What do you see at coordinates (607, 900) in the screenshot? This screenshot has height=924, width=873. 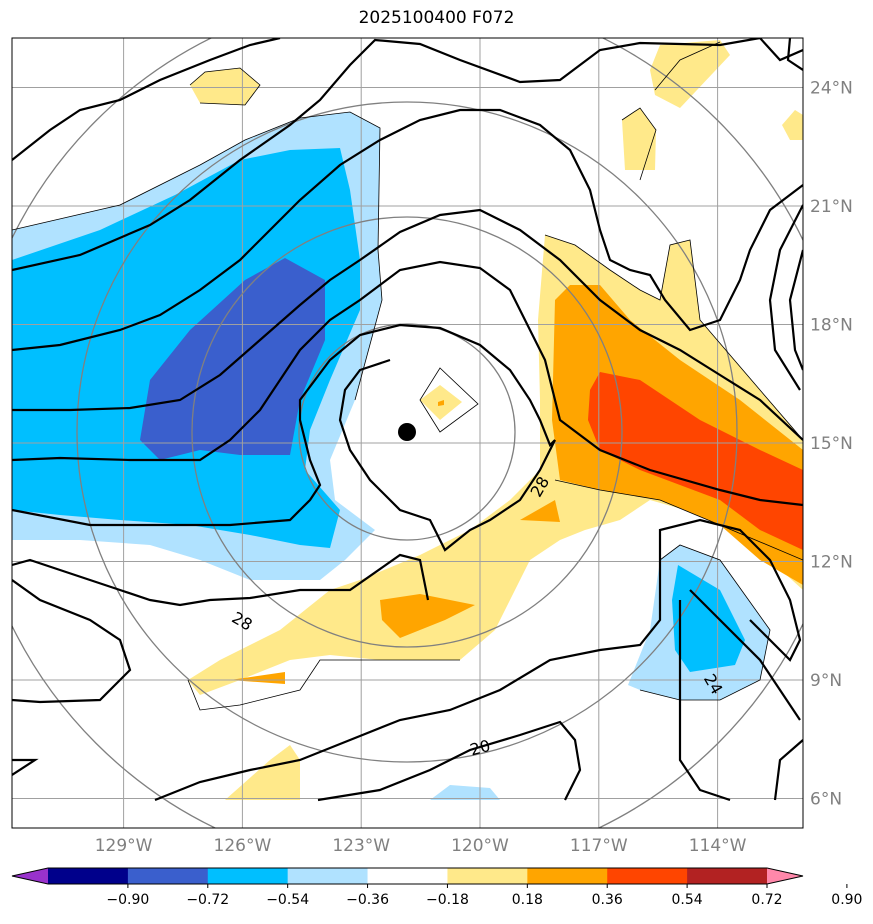 I see `colorbar-tick-label: 0.36` at bounding box center [607, 900].